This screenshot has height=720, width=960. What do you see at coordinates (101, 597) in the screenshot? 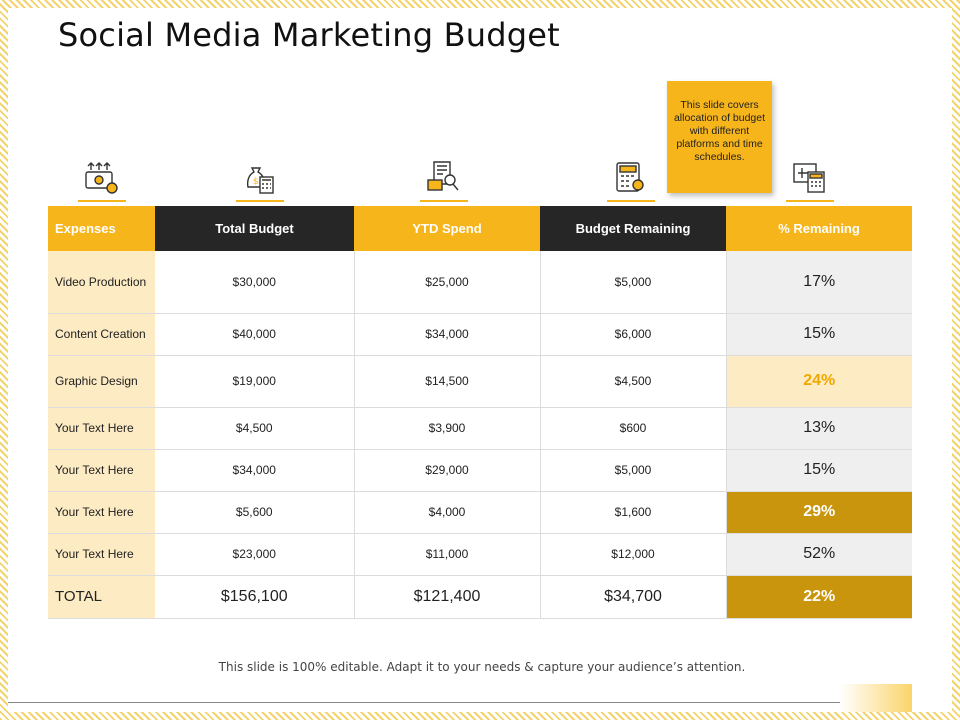
I see `total-label: TOTAL` at bounding box center [101, 597].